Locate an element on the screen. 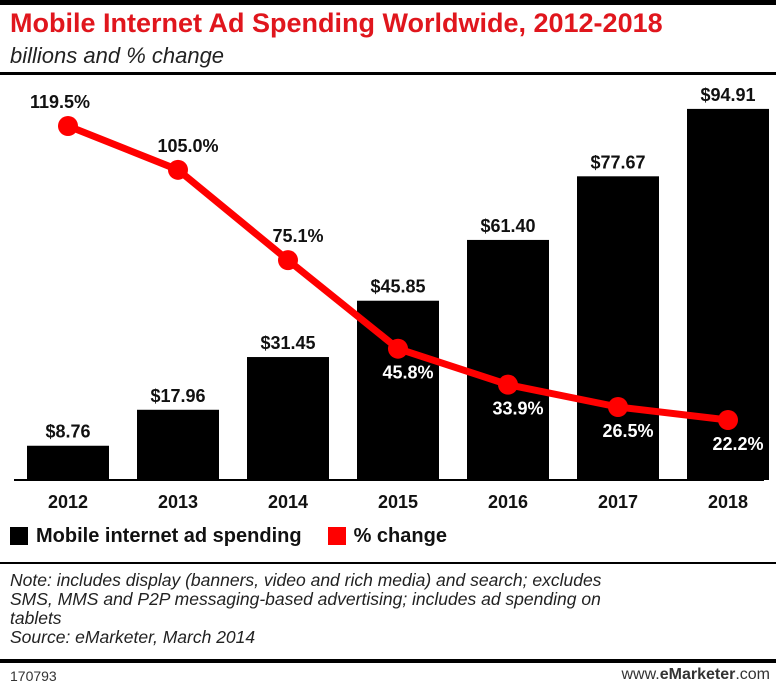 This screenshot has height=686, width=776. legend-item-change: % change is located at coordinates (387, 536).